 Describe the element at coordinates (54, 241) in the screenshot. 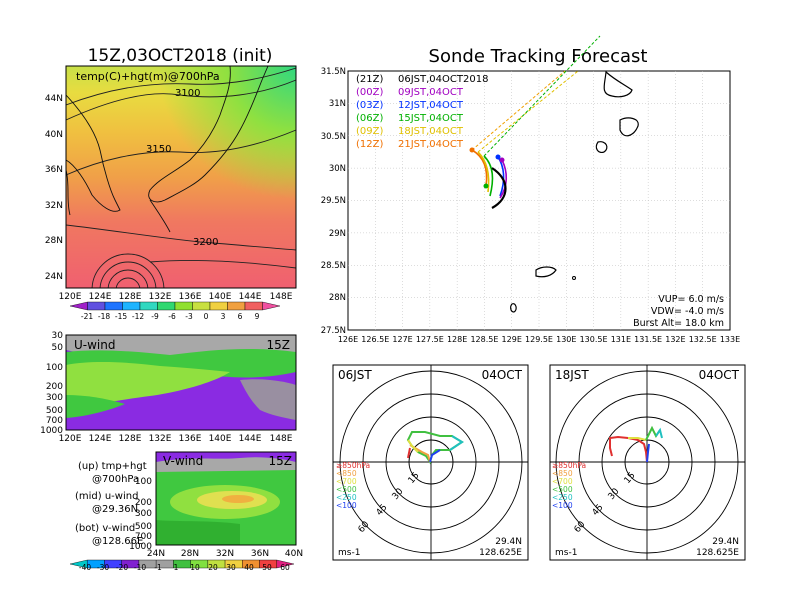

I see `lat-tick: 28N` at that location.